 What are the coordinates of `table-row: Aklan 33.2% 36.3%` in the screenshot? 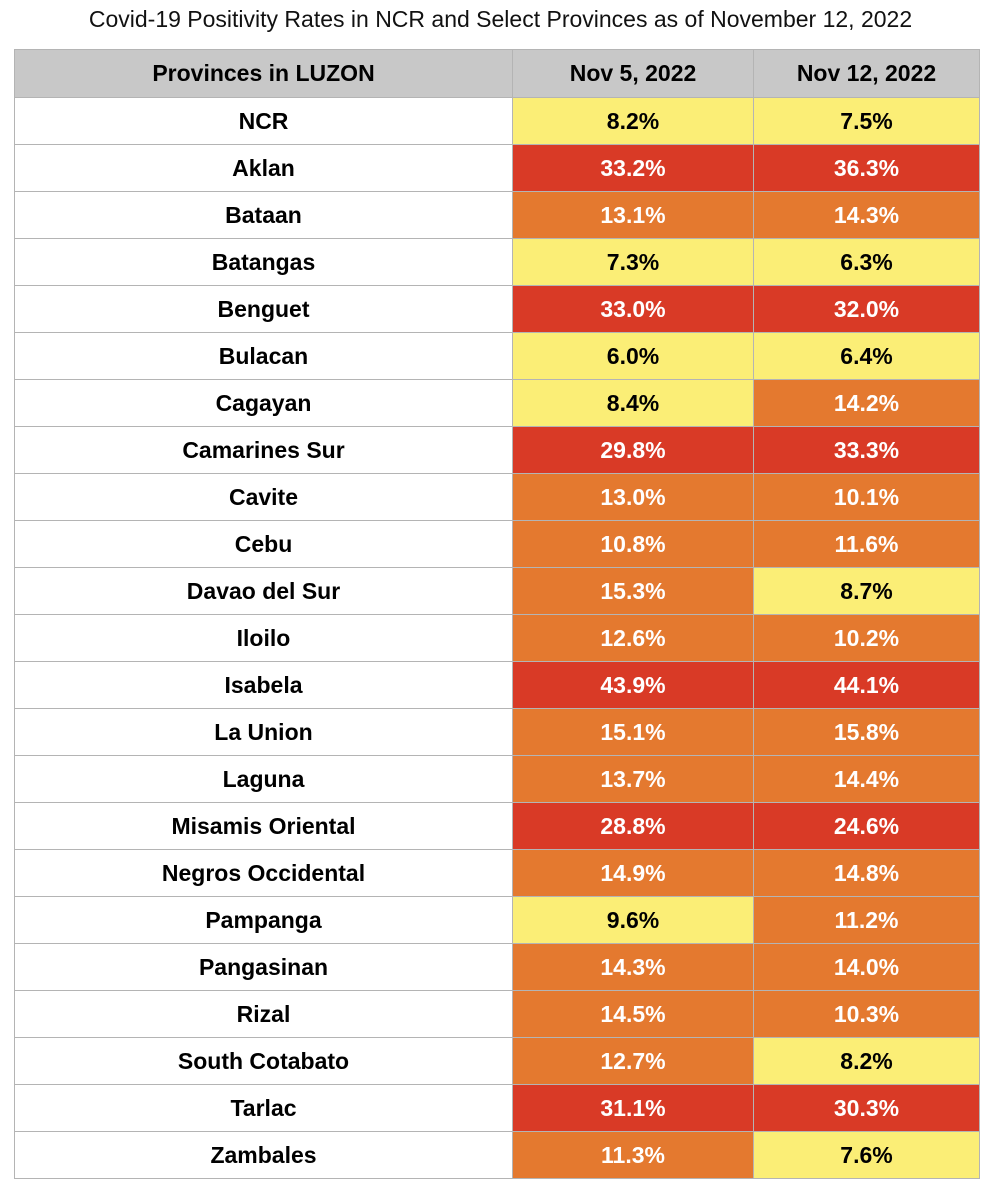 It's located at (497, 168).